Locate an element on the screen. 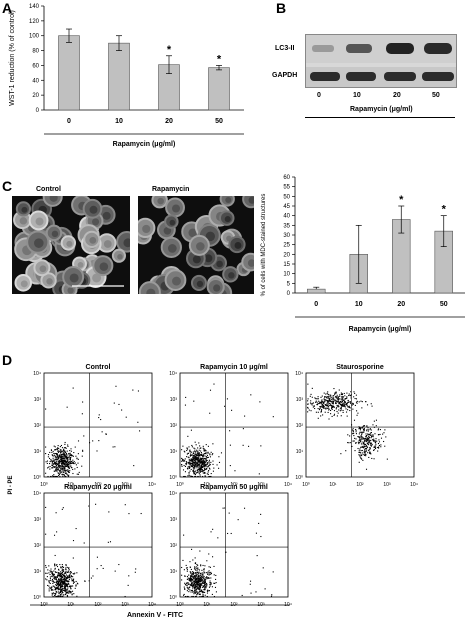  x-tick-label: 0 is located at coordinates (316, 304).